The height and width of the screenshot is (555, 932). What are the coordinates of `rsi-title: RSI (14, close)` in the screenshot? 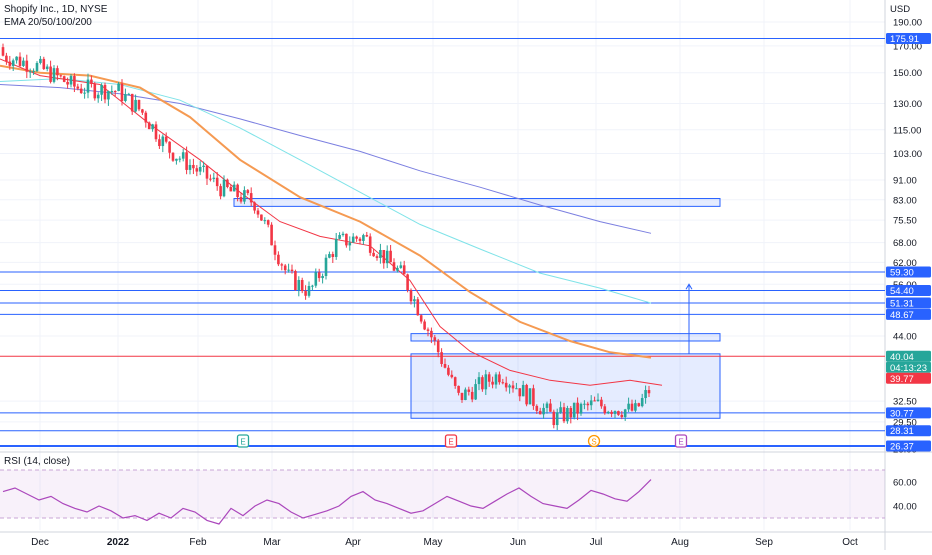 It's located at (37, 461).